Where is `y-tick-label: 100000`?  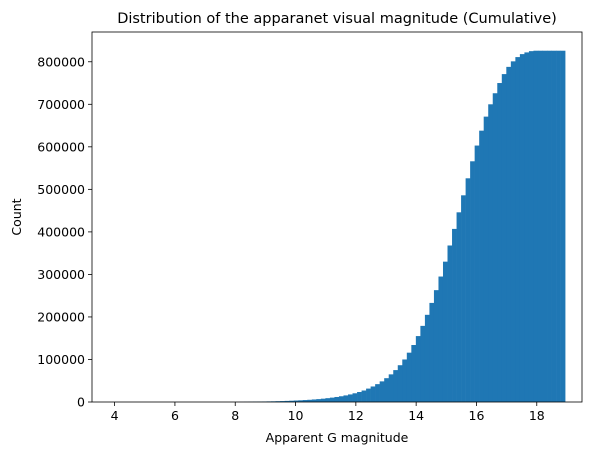
y-tick-label: 100000 is located at coordinates (61, 359).